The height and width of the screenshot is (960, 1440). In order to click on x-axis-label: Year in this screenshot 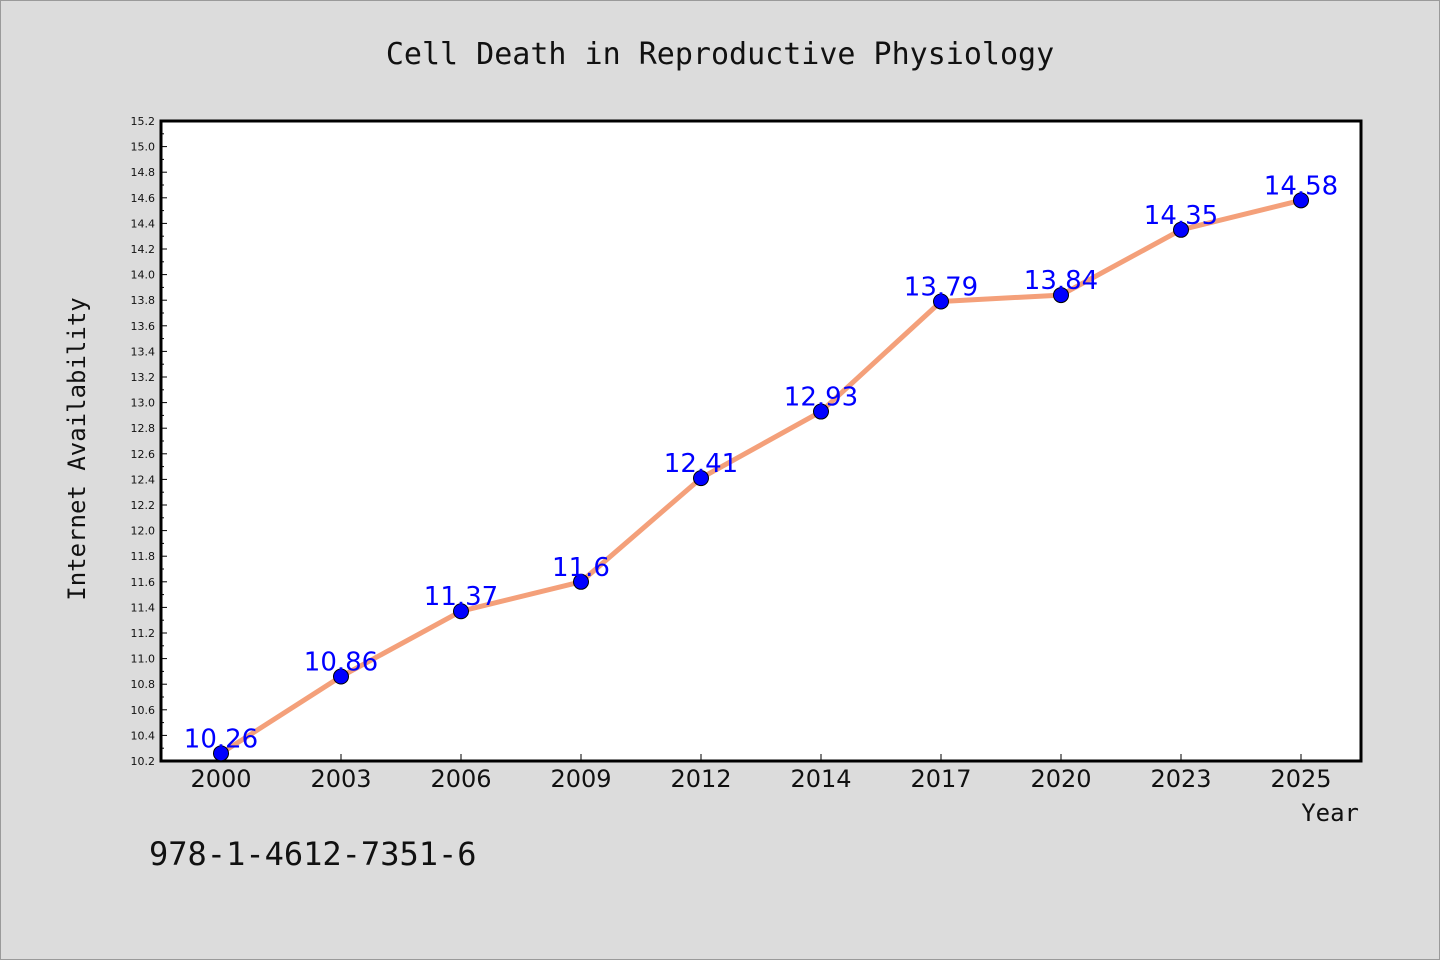, I will do `click(1330, 813)`.